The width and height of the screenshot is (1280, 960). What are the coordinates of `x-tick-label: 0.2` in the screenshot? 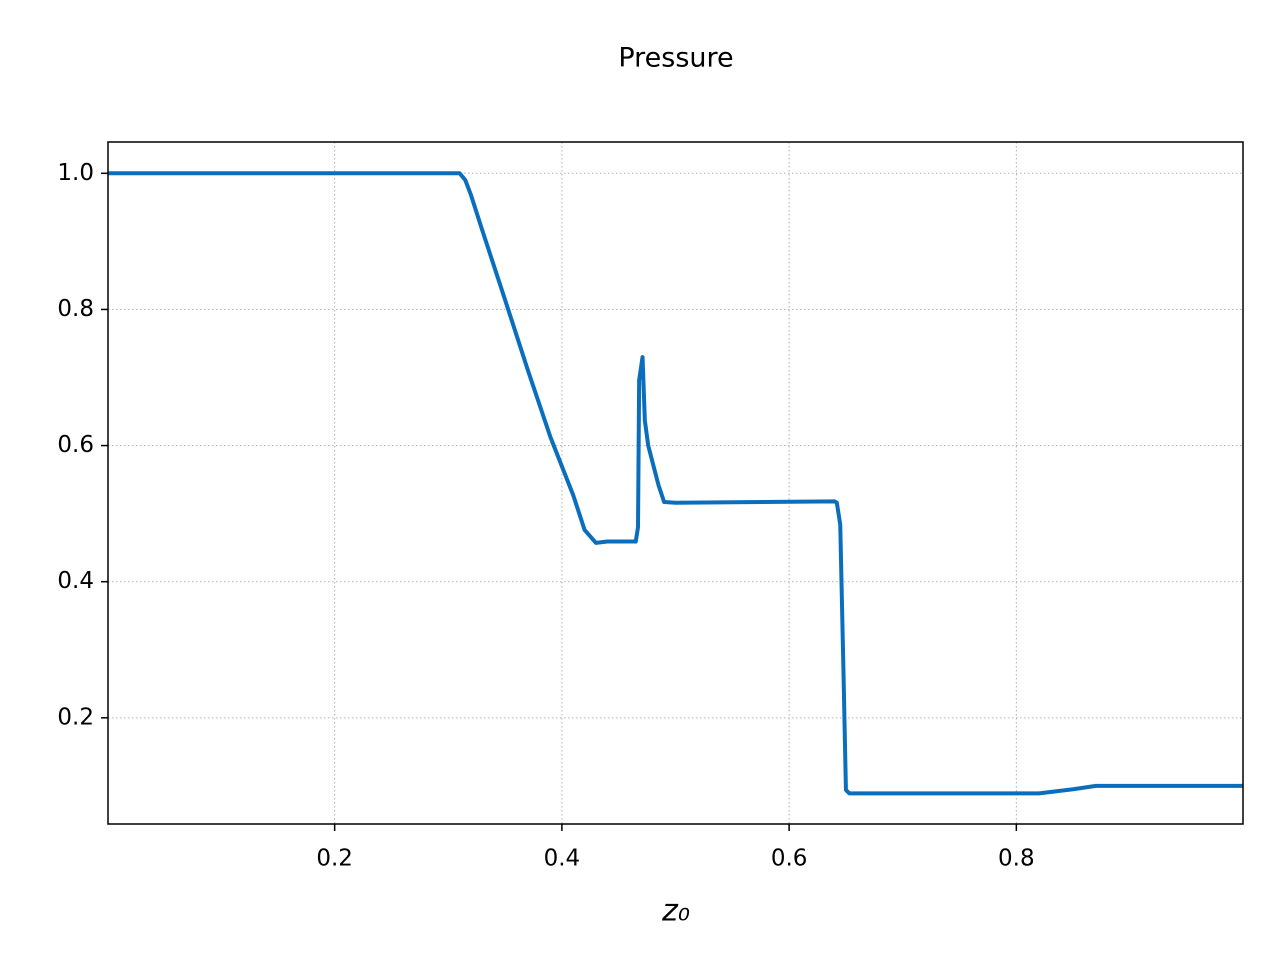 It's located at (334, 859).